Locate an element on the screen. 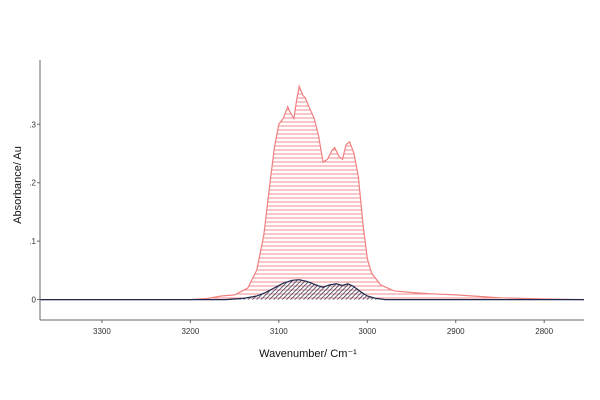 The height and width of the screenshot is (400, 600). x-tick-label: 3200 is located at coordinates (190, 331).